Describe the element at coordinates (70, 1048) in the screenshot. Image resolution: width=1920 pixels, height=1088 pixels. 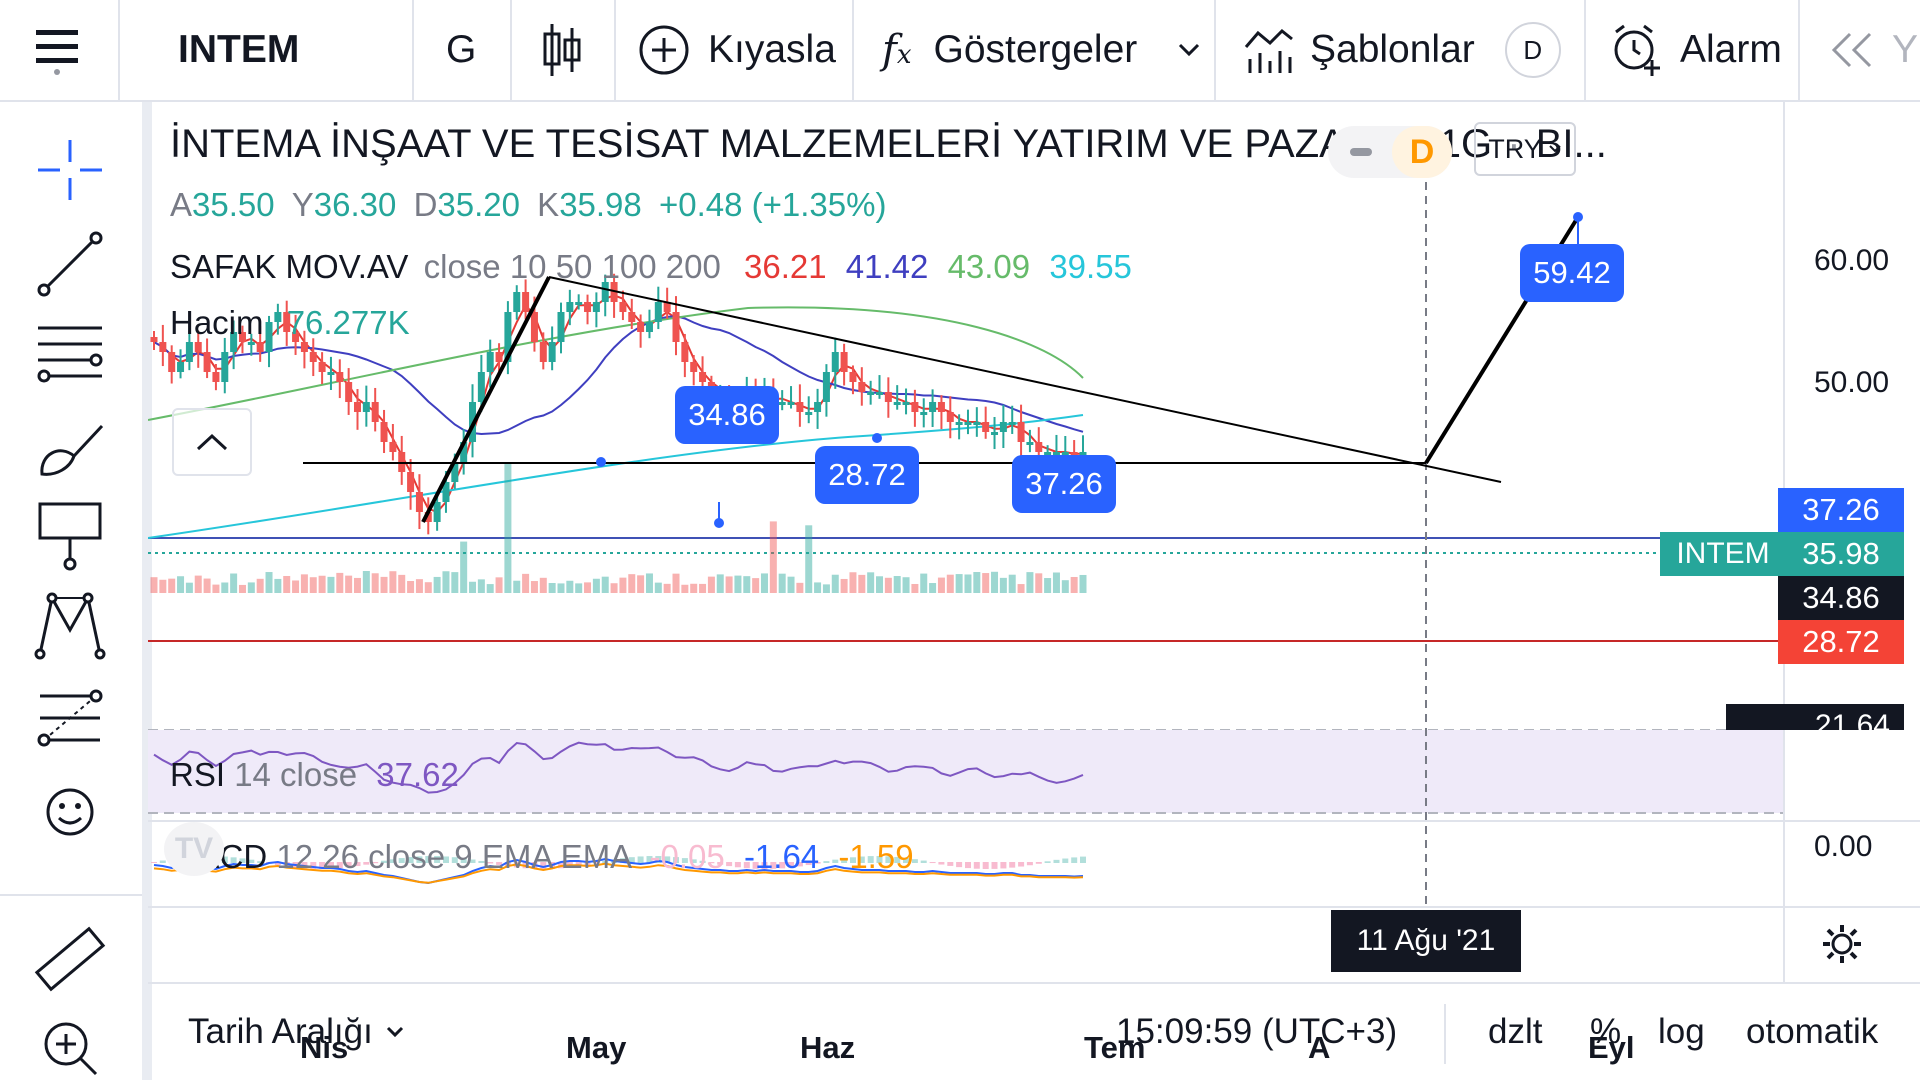
I see `zoom-in-icon` at that location.